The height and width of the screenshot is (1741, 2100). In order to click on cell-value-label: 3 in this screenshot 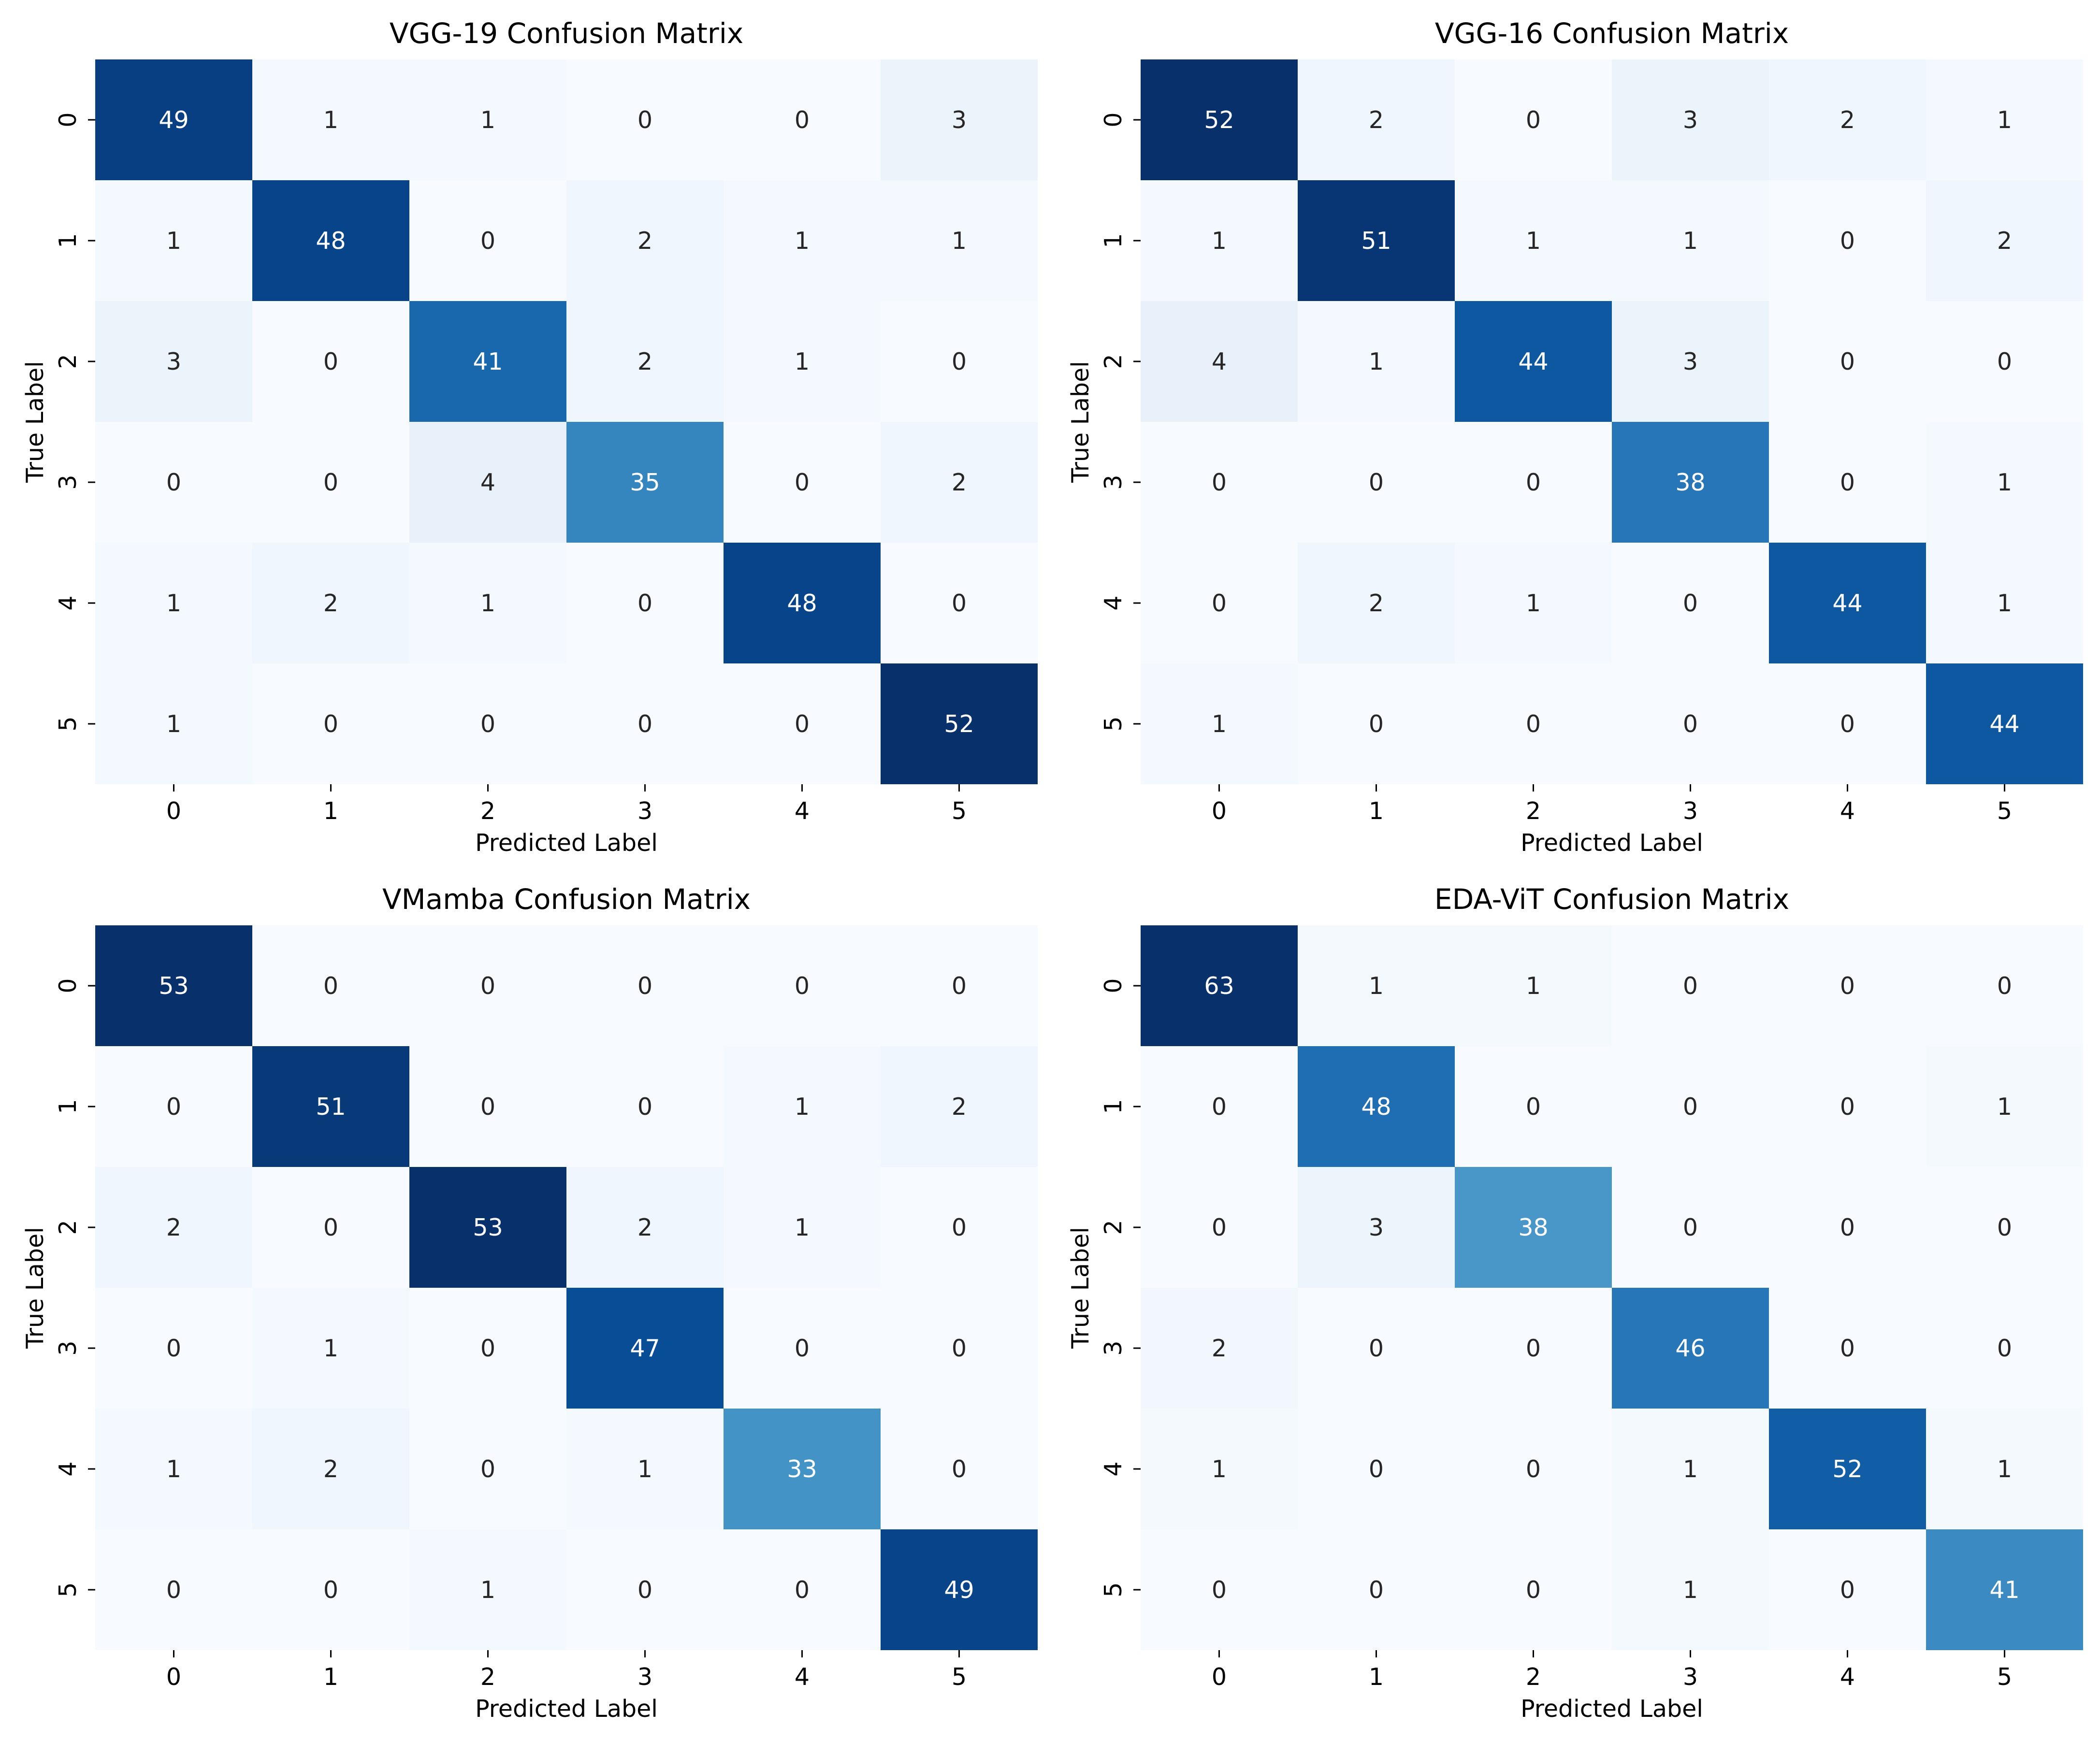, I will do `click(1691, 120)`.